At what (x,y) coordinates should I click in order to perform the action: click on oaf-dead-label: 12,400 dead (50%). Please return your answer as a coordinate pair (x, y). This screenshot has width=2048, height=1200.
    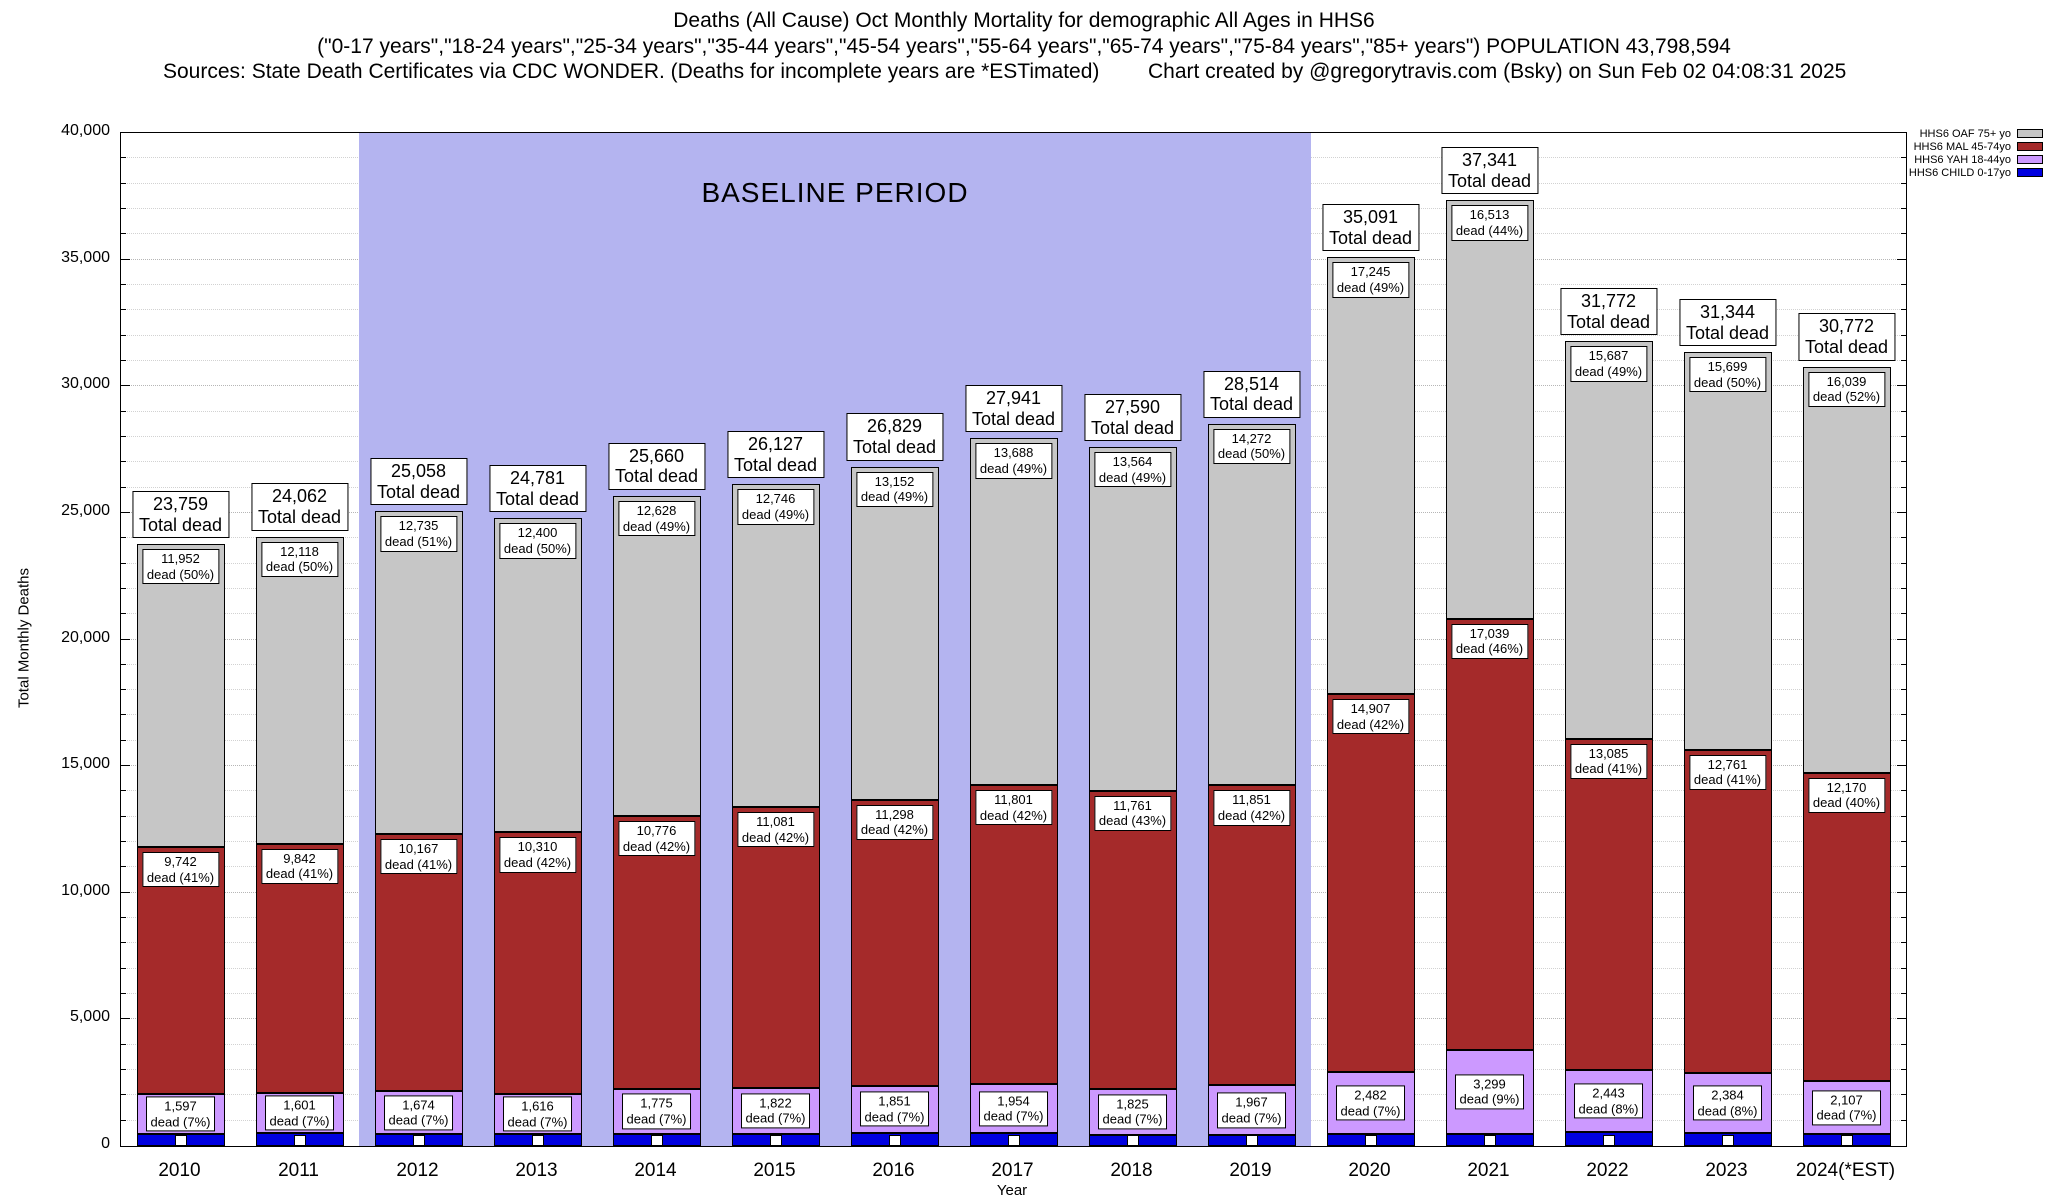
    Looking at the image, I should click on (537, 541).